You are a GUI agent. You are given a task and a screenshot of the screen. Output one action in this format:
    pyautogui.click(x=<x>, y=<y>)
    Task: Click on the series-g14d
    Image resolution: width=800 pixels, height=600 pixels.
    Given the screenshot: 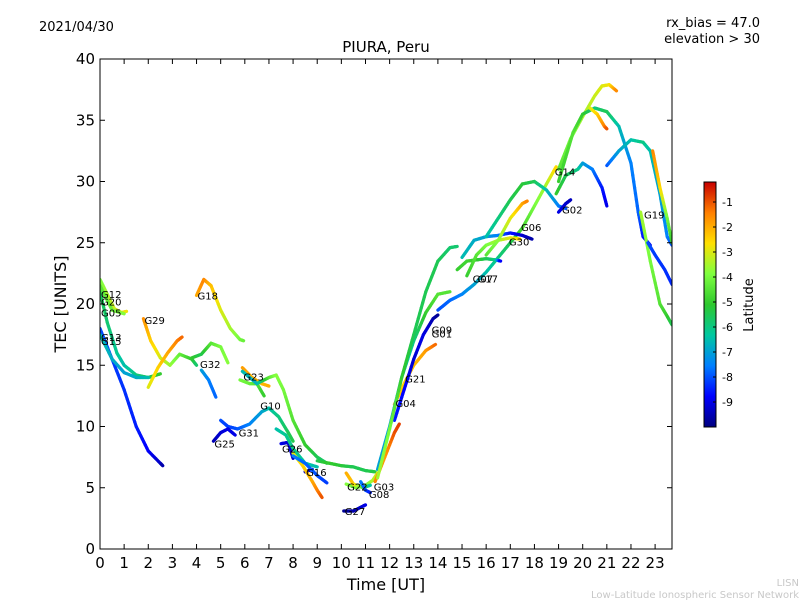 What is the action you would take?
    pyautogui.click(x=598, y=118)
    